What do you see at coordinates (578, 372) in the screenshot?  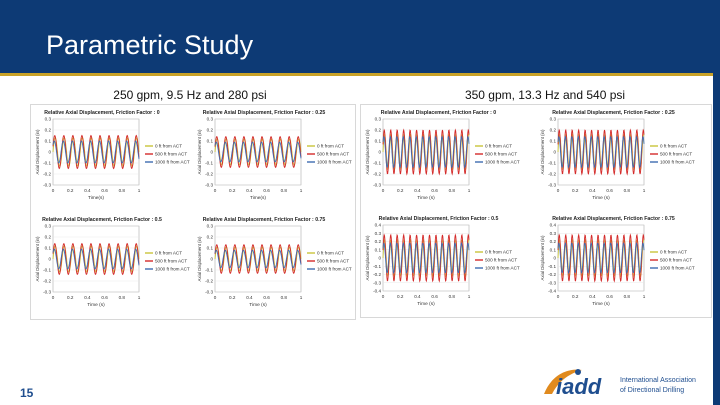 I see `logo-dot-icon` at bounding box center [578, 372].